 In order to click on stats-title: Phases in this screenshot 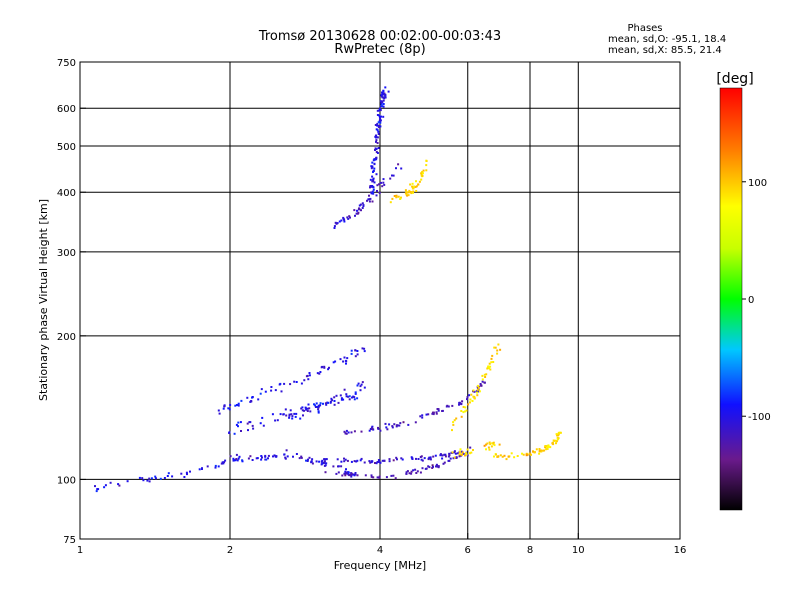, I will do `click(644, 28)`.